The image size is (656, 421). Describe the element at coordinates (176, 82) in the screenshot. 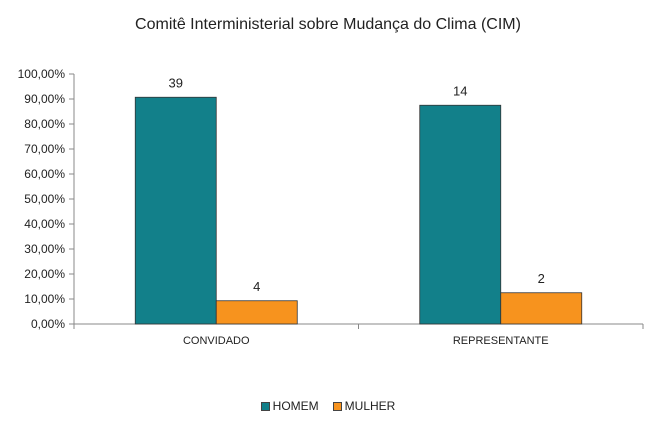

I see `data-label-homem-convidado: 39` at that location.